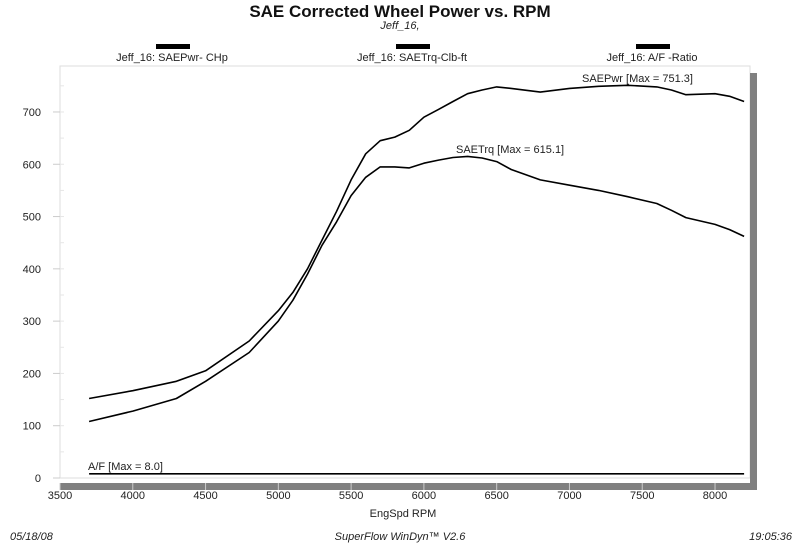  What do you see at coordinates (32, 165) in the screenshot?
I see `y-tick-label: 600` at bounding box center [32, 165].